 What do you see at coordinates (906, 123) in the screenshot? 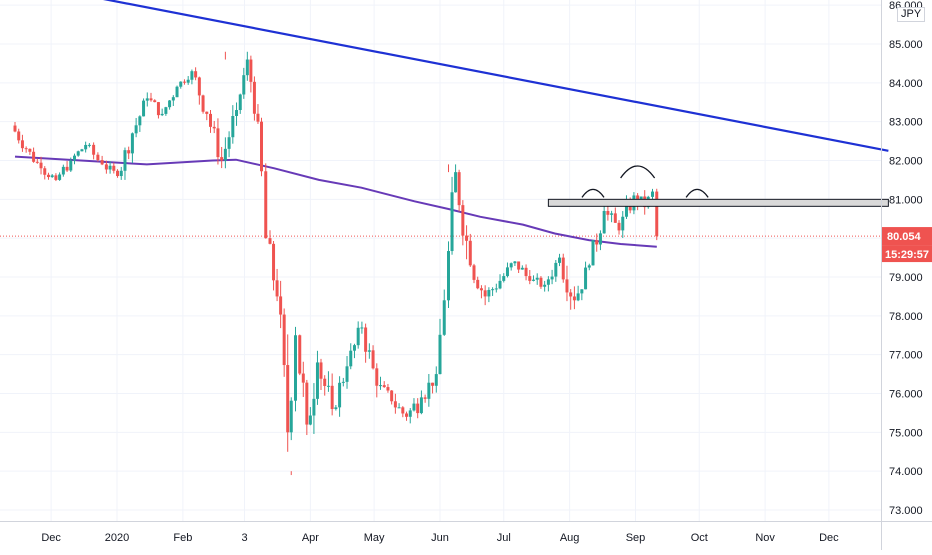
I see `y-tick-label: 83.000` at bounding box center [906, 123].